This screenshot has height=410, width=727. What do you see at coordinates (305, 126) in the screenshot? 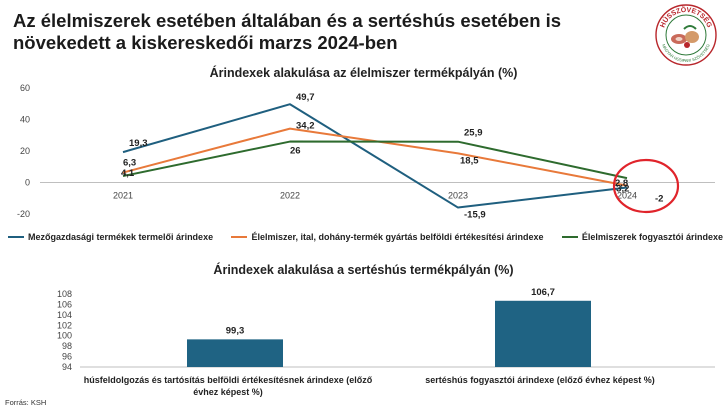
I see `line-label-manufacturing-2022: 34,2` at bounding box center [305, 126].